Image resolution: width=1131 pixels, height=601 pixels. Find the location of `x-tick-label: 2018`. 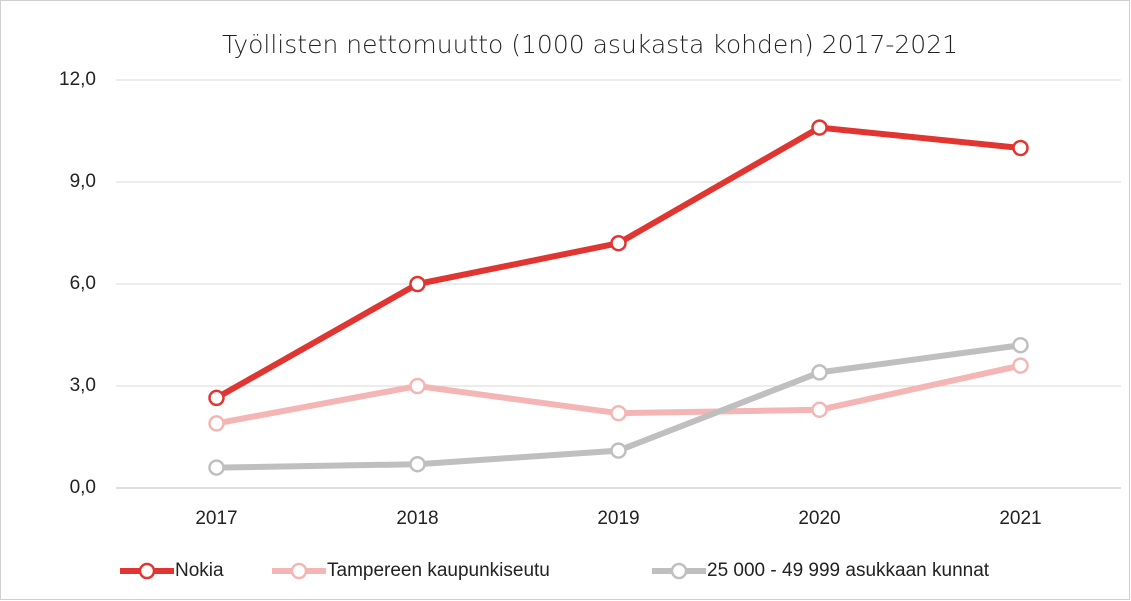

x-tick-label: 2018 is located at coordinates (417, 518).